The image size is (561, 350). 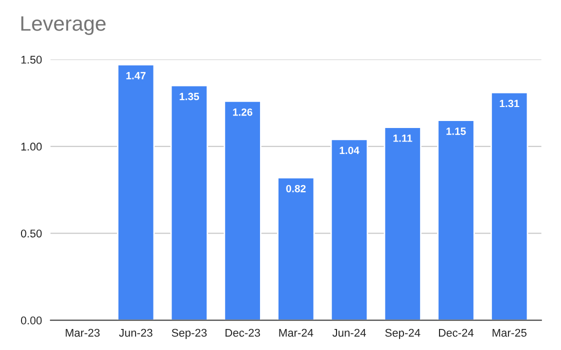 I want to click on x-tick-label: Mar-25, so click(x=509, y=332).